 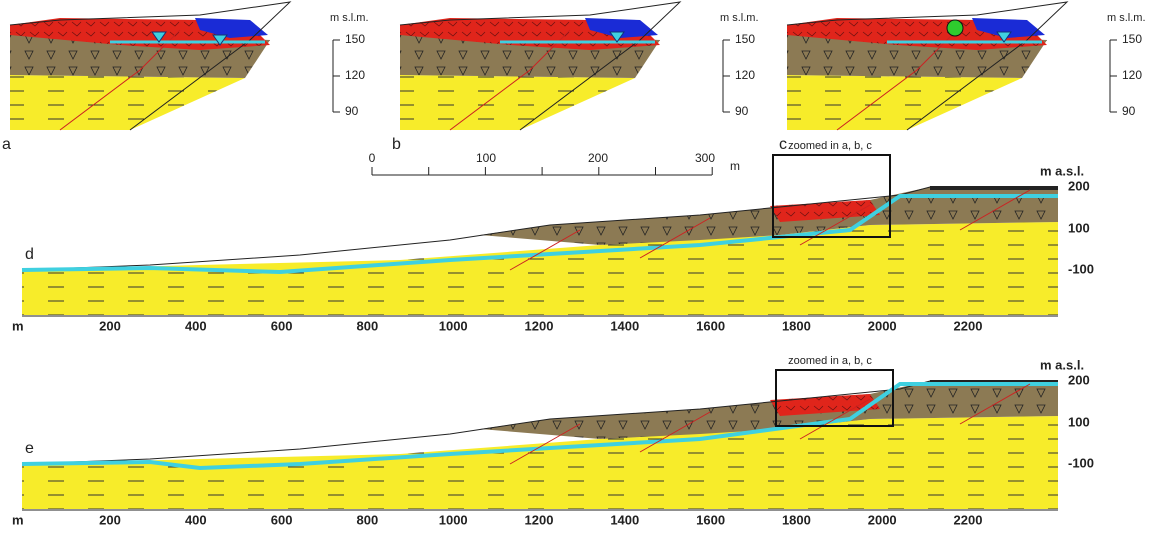 I want to click on panel-label: b, so click(x=396, y=144).